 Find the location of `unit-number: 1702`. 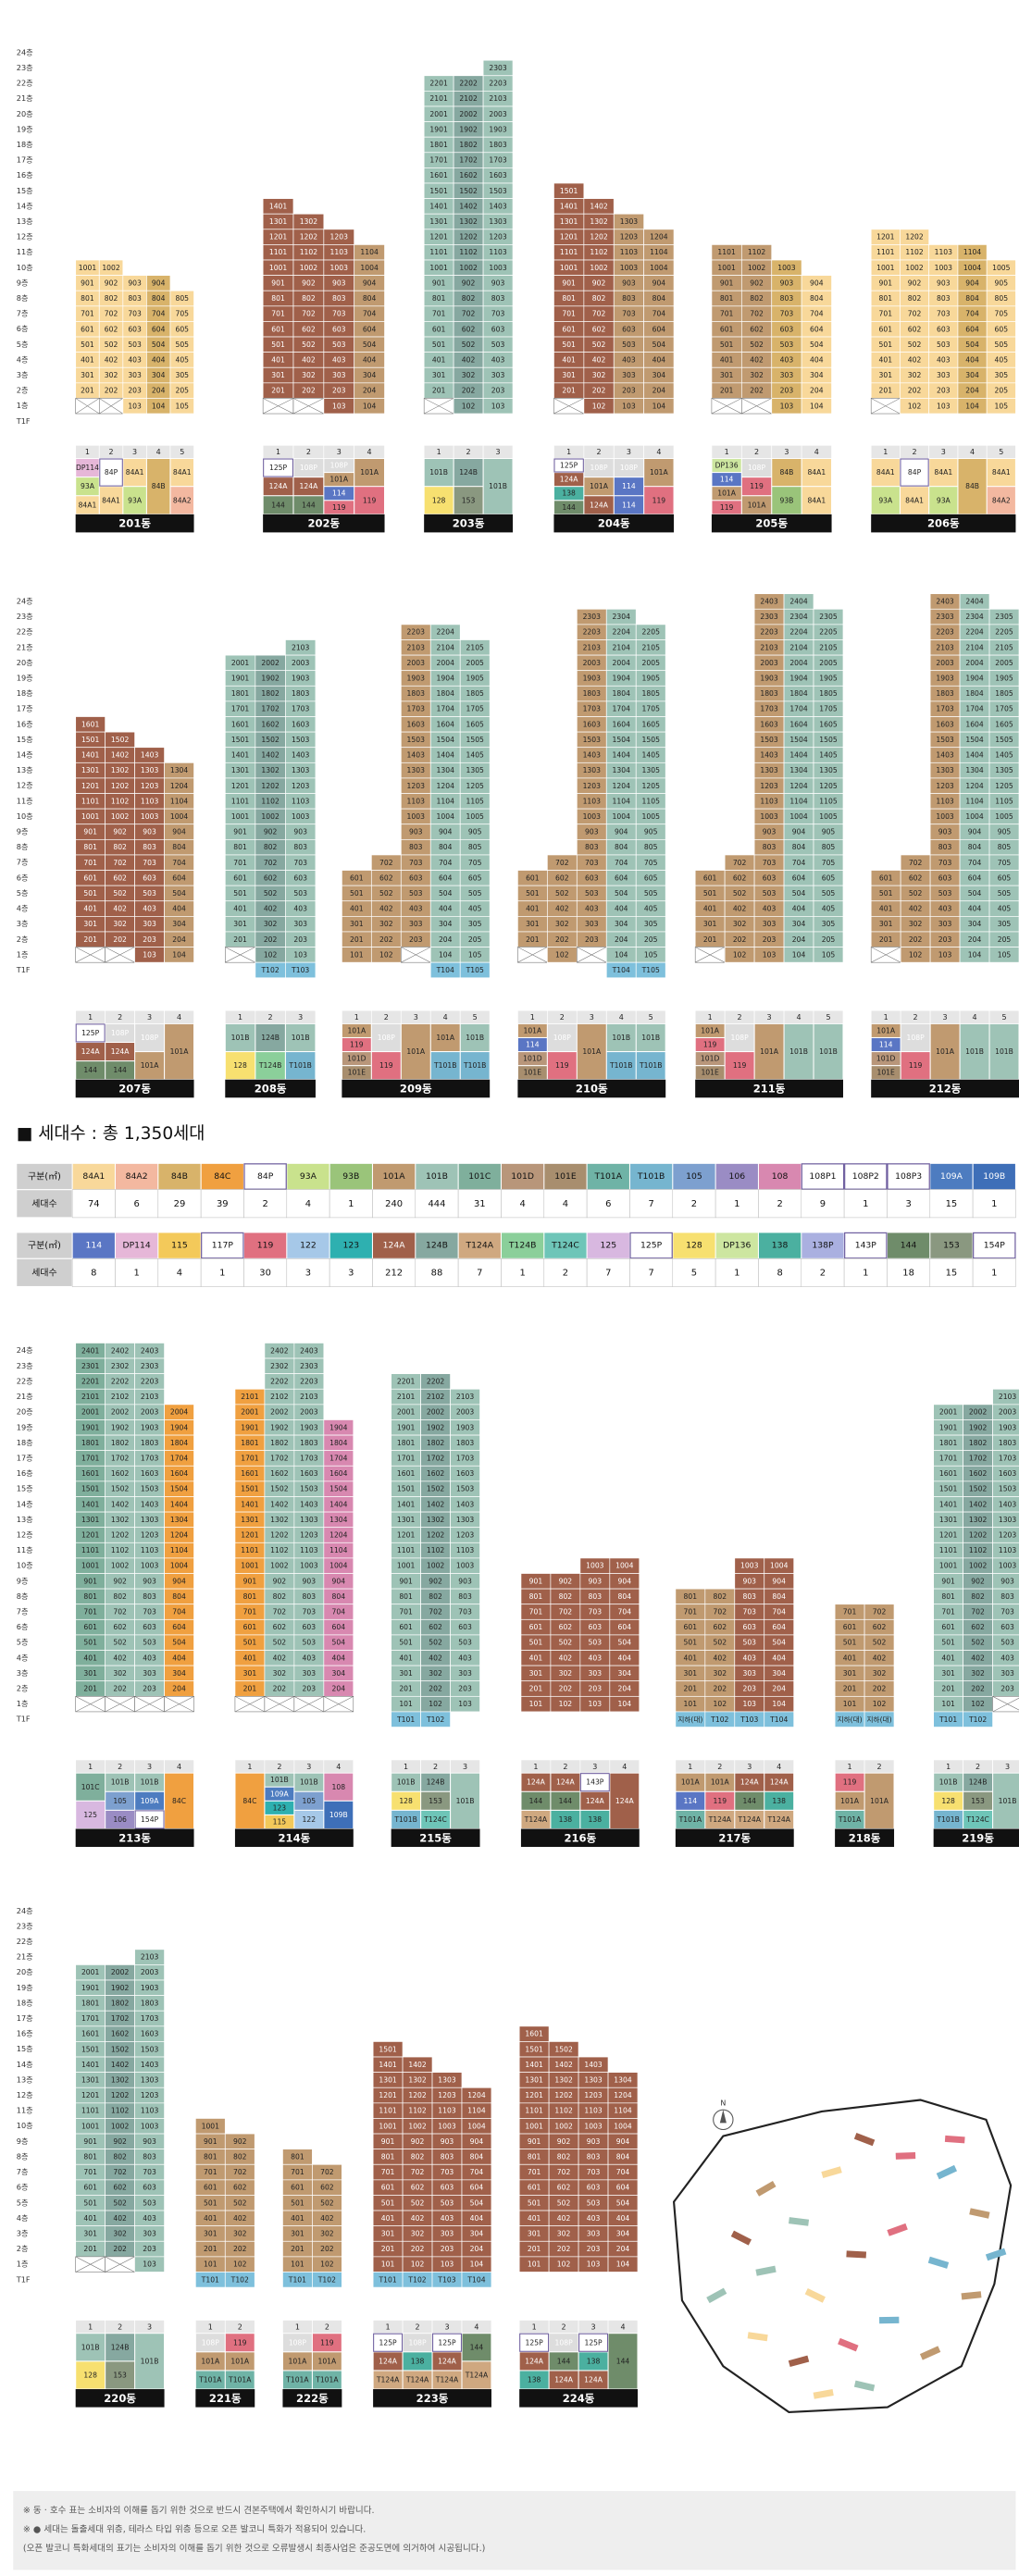

unit-number: 1702 is located at coordinates (468, 161).